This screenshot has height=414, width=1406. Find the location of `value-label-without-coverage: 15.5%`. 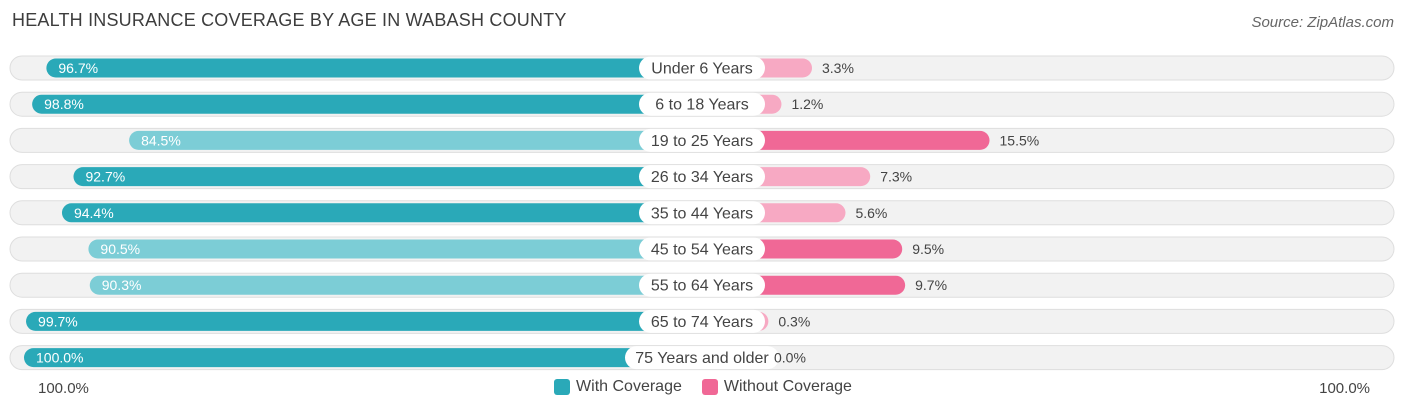

value-label-without-coverage: 15.5% is located at coordinates (1020, 140).